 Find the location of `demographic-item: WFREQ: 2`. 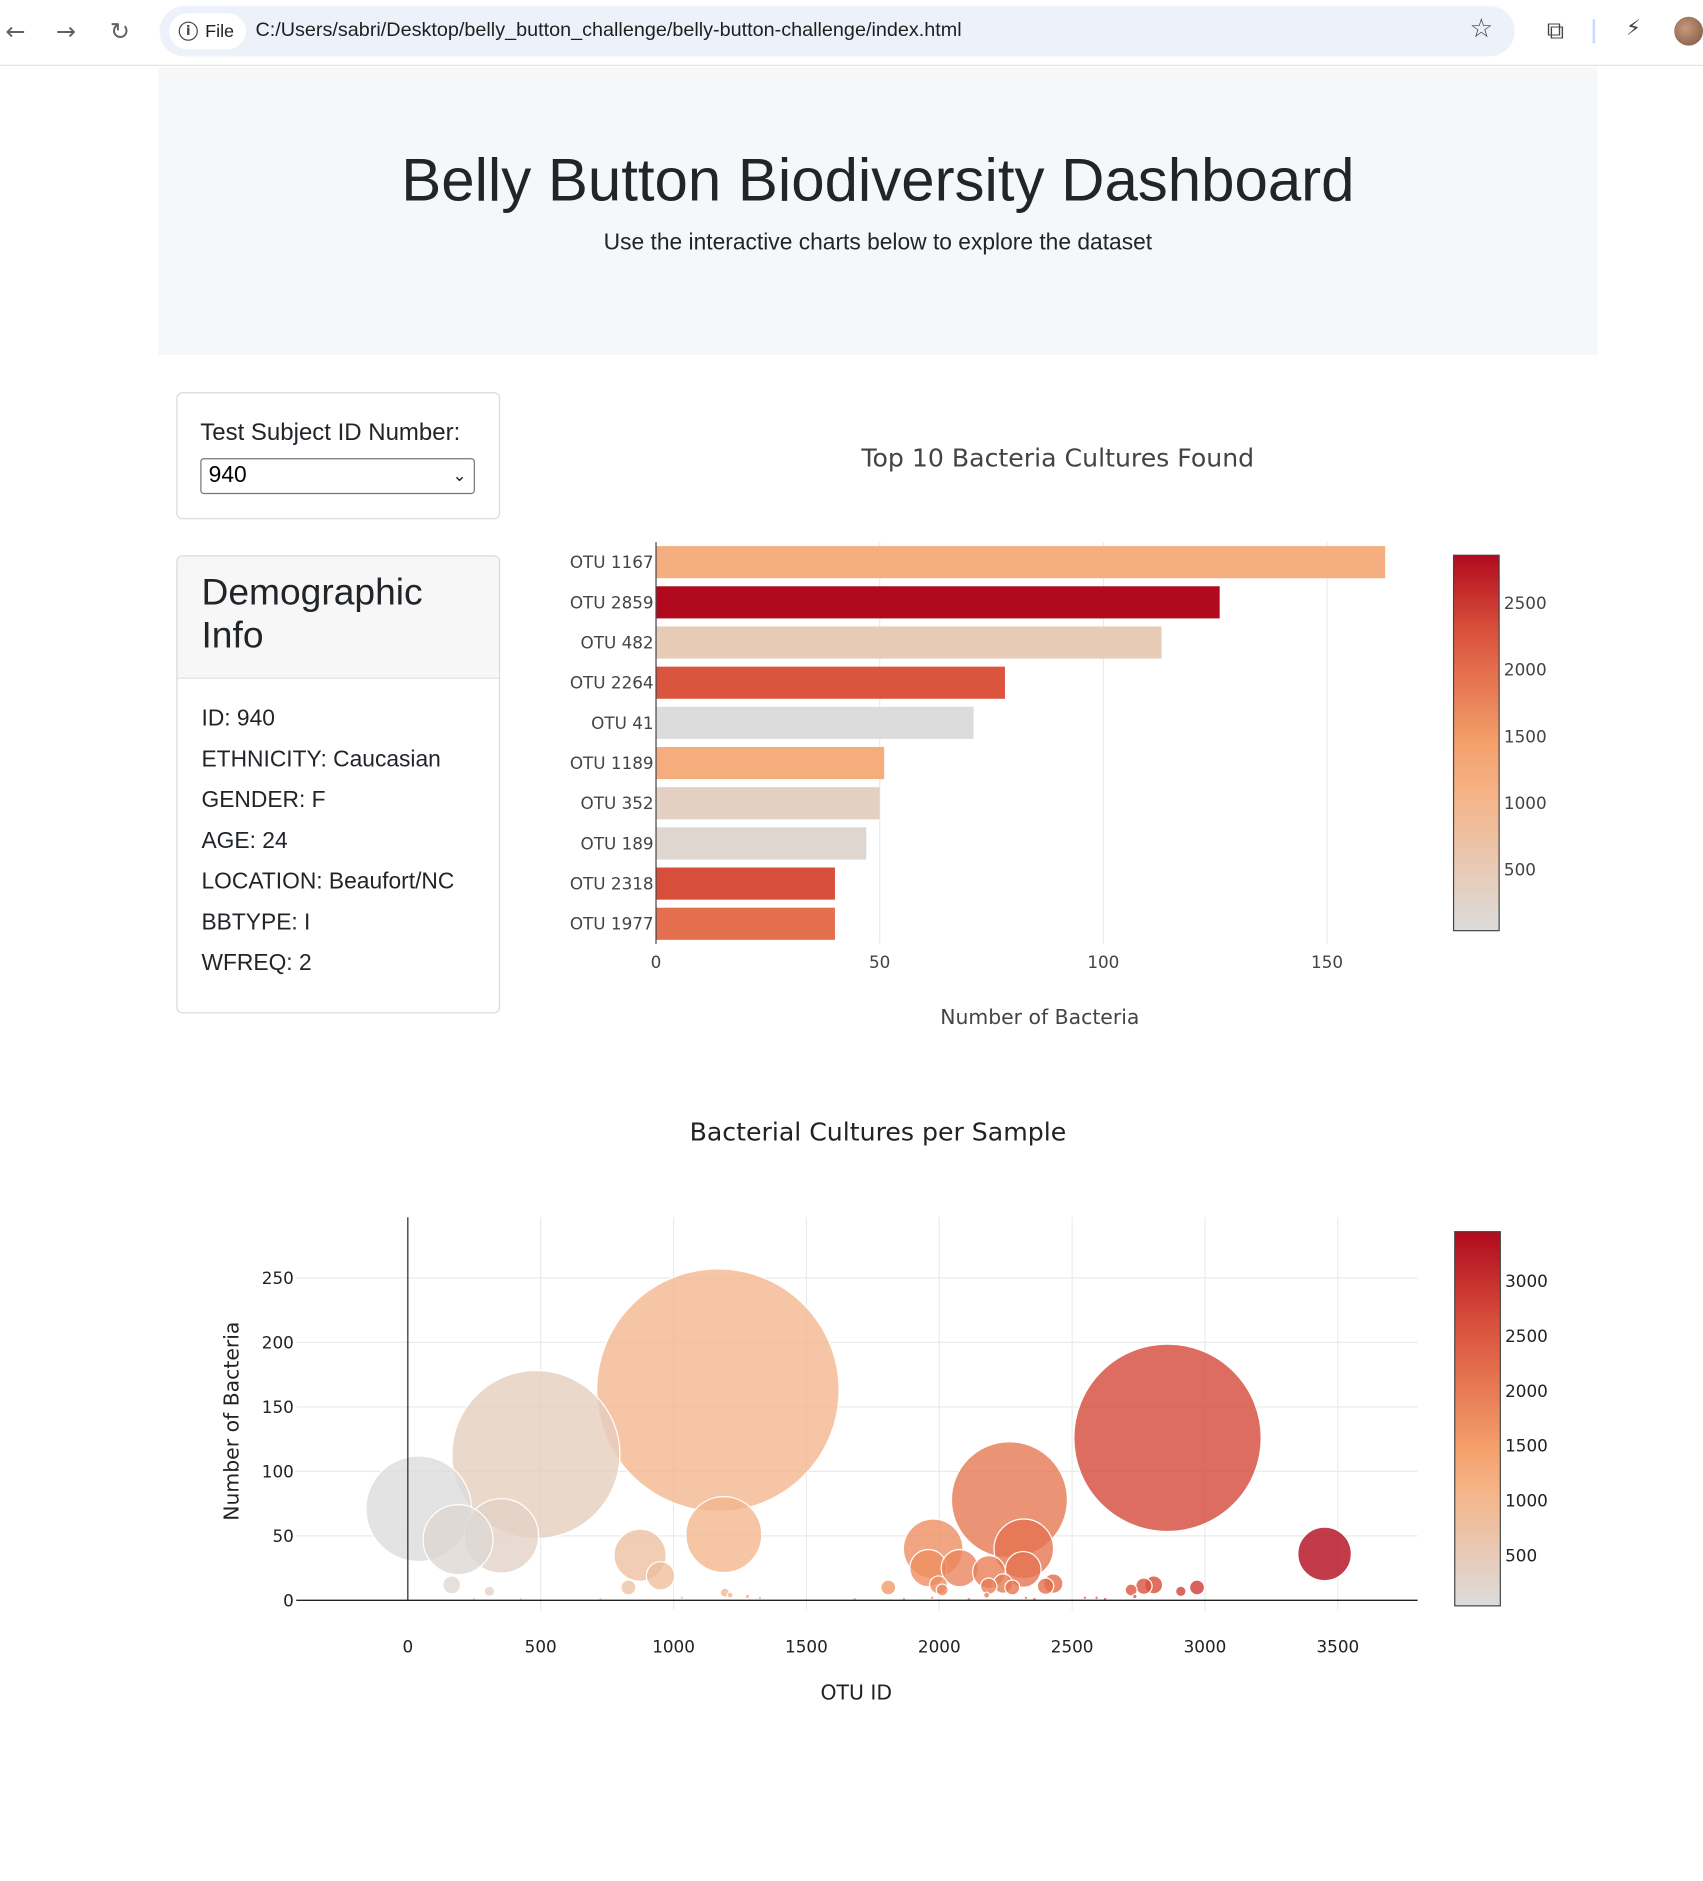

demographic-item: WFREQ: 2 is located at coordinates (256, 964).